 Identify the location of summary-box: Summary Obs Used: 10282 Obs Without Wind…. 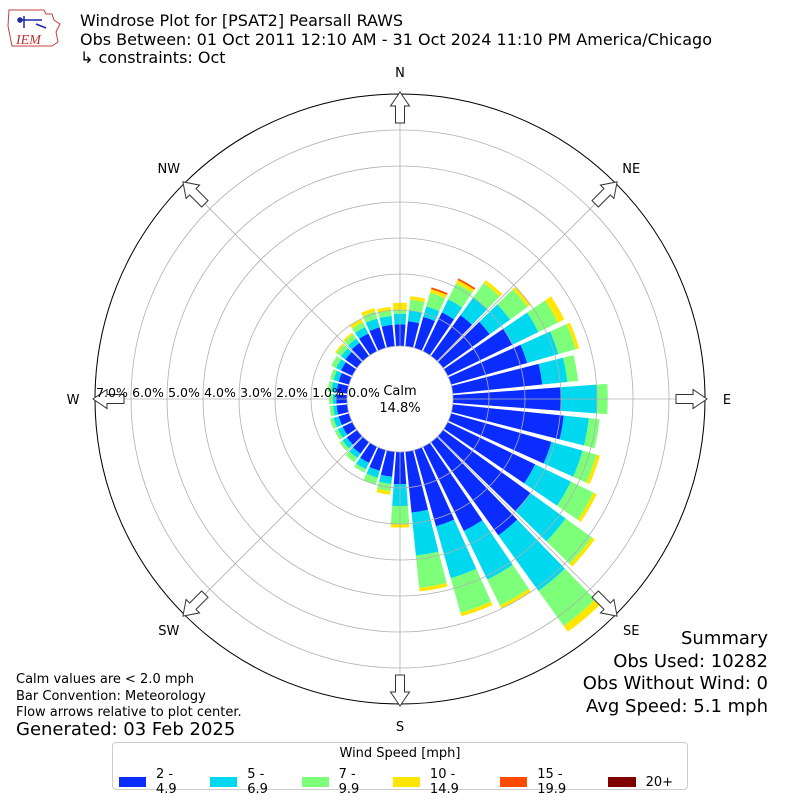
(675, 673).